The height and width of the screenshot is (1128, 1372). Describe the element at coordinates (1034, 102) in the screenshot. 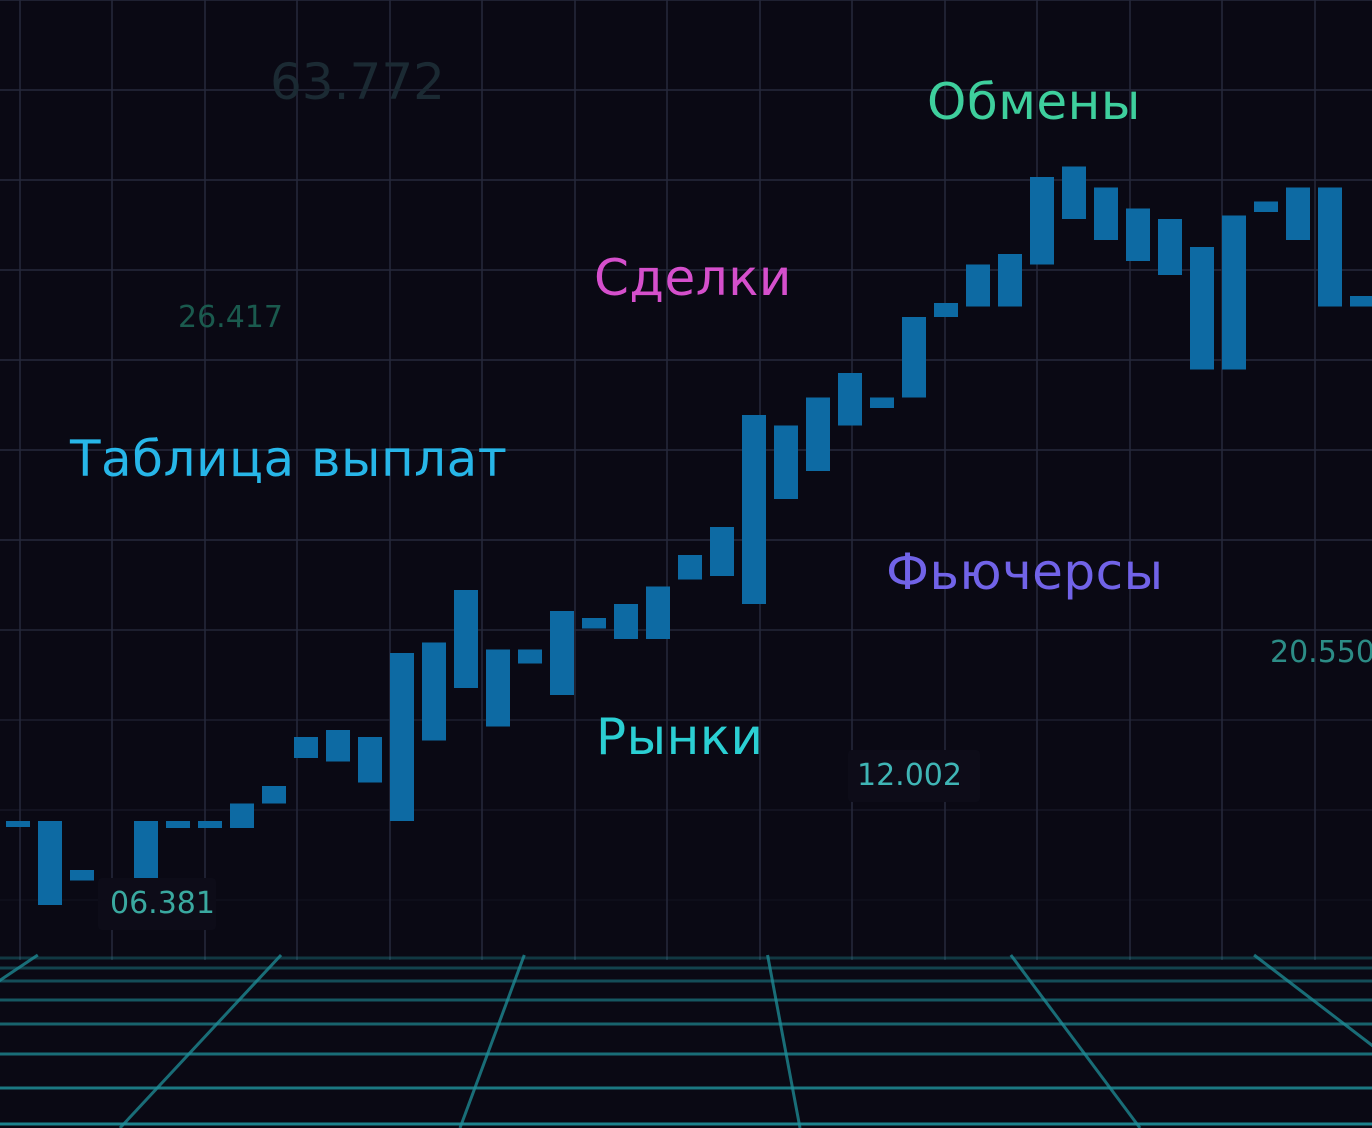

I see `label-exchanges: Обмены` at that location.